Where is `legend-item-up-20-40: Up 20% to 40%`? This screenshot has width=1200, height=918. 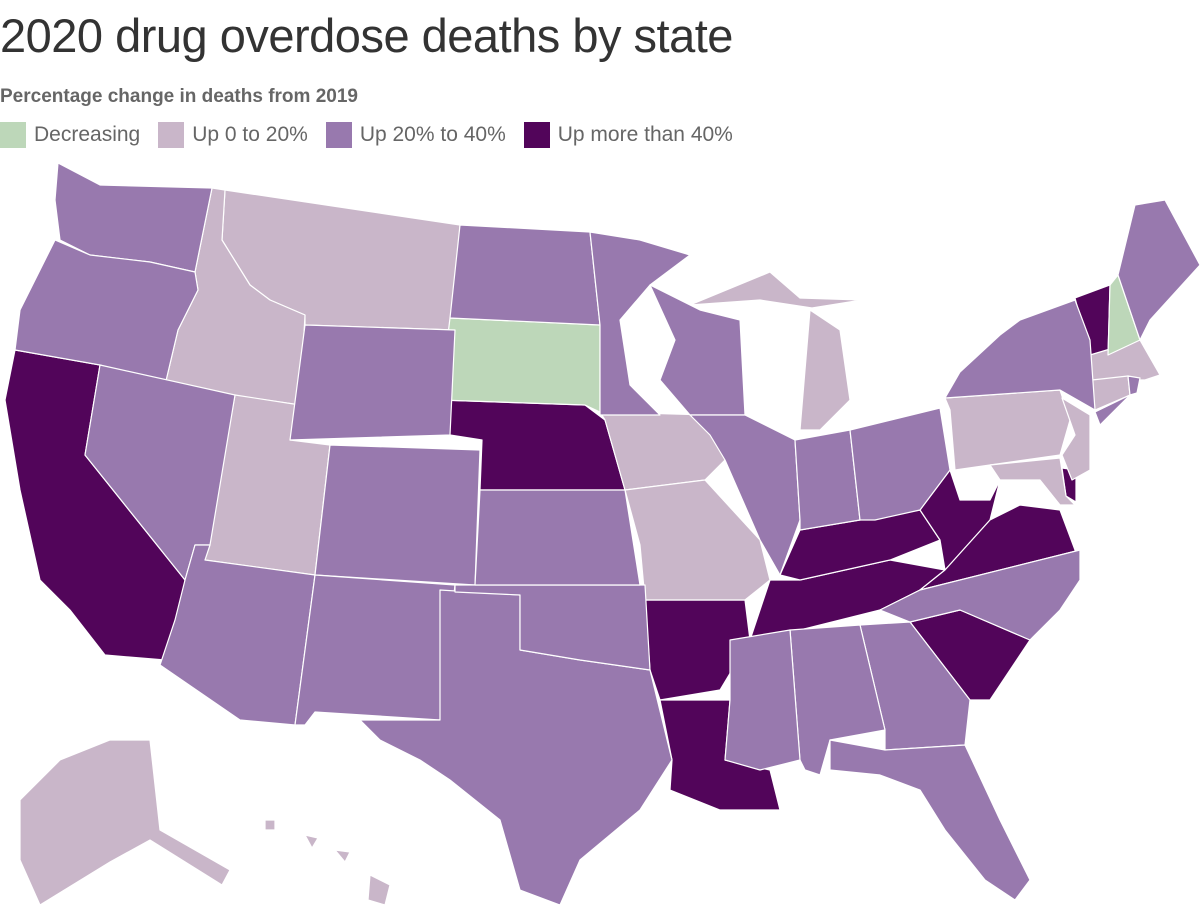 legend-item-up-20-40: Up 20% to 40% is located at coordinates (415, 135).